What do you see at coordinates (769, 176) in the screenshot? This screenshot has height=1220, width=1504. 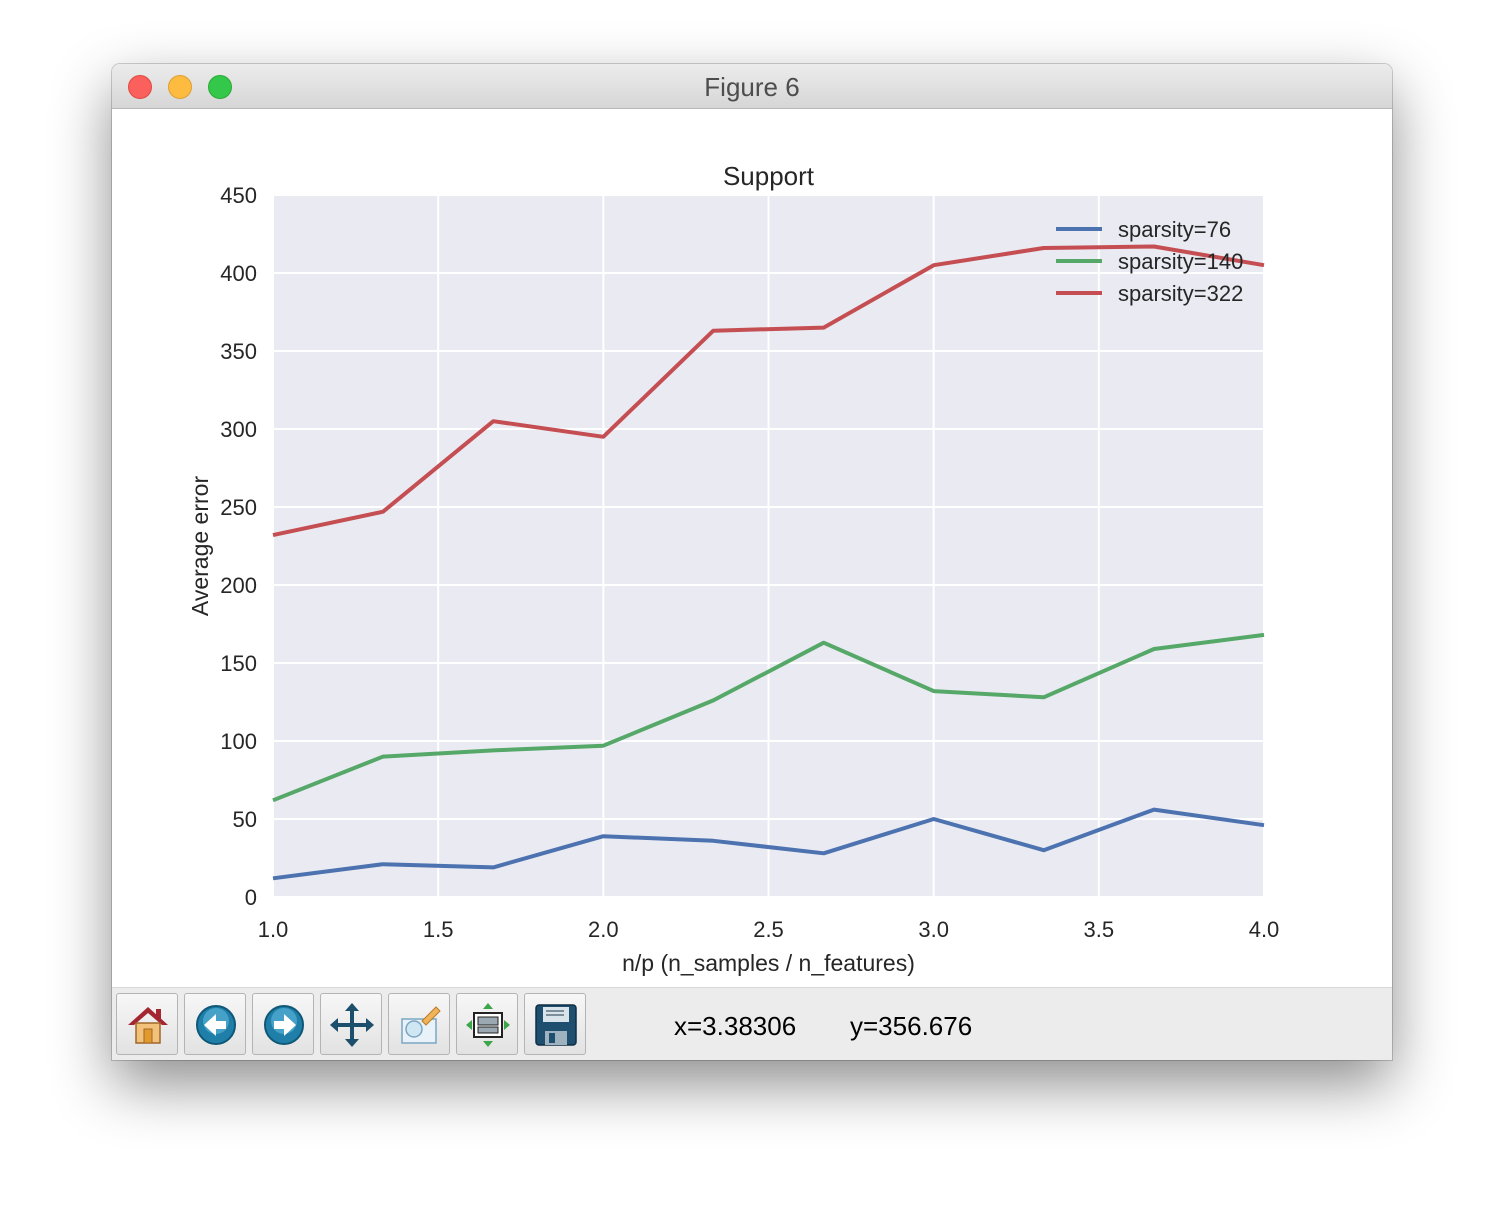 I see `chart-title: Support` at bounding box center [769, 176].